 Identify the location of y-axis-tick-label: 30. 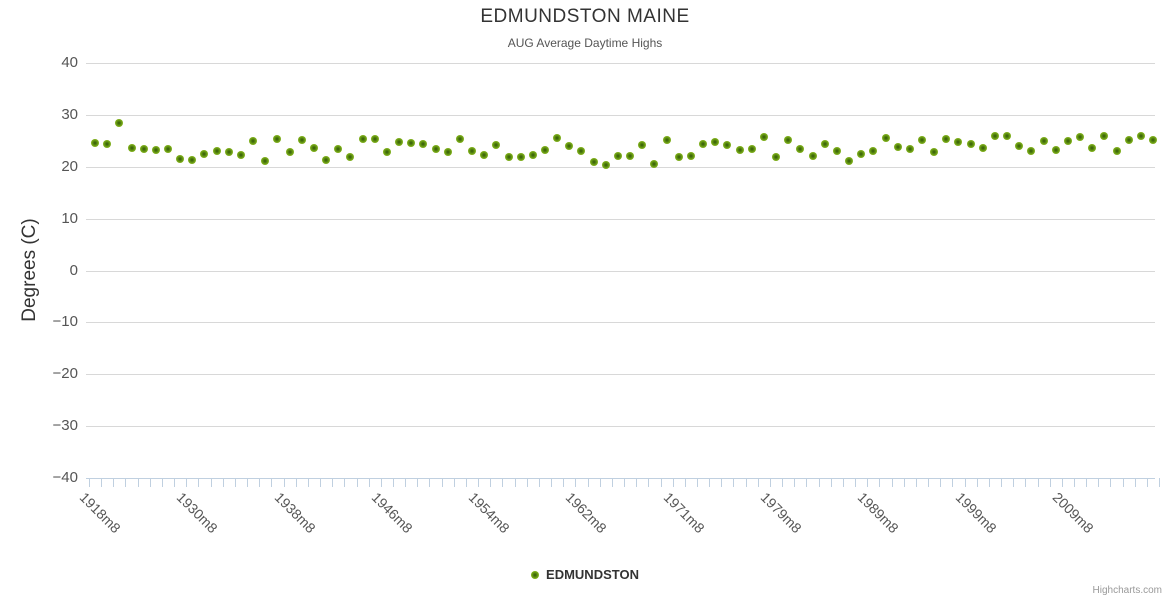
(69, 114).